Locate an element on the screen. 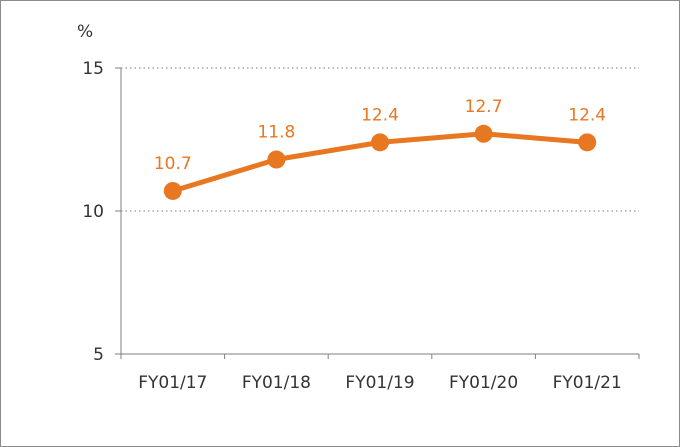  x-tick-label: FY01/20 is located at coordinates (483, 383).